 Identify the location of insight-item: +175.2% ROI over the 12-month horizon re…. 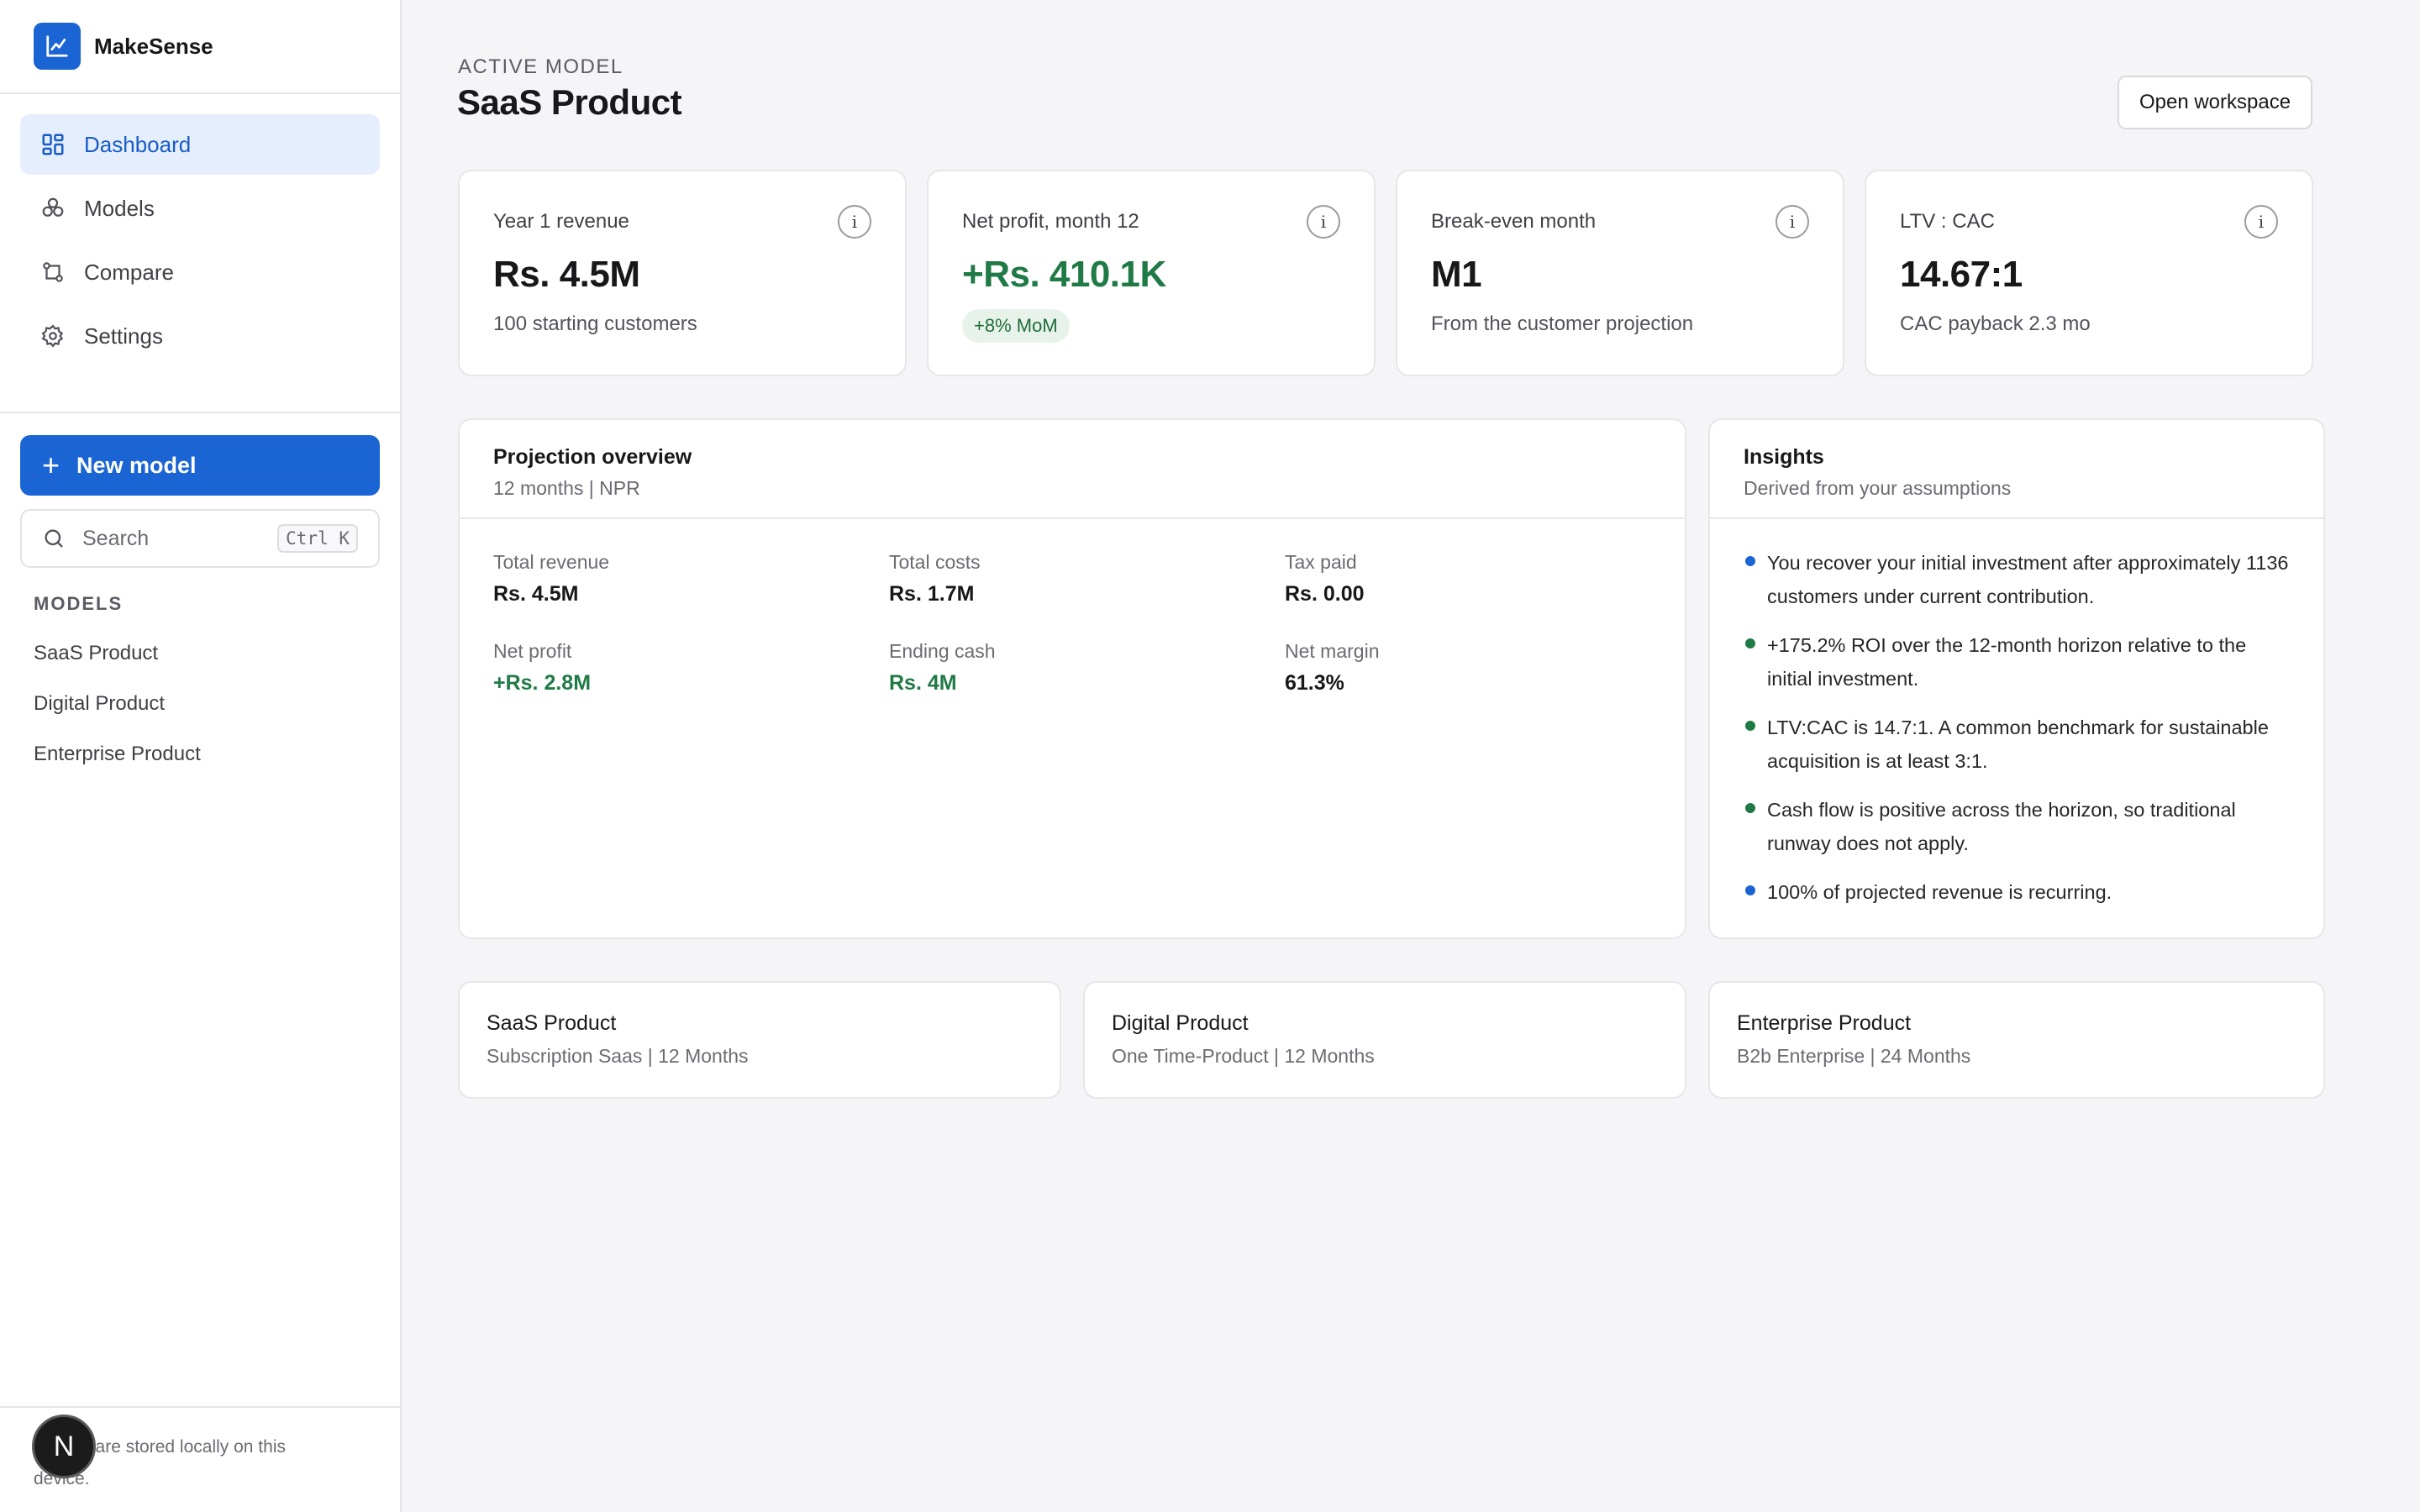
(2019, 662).